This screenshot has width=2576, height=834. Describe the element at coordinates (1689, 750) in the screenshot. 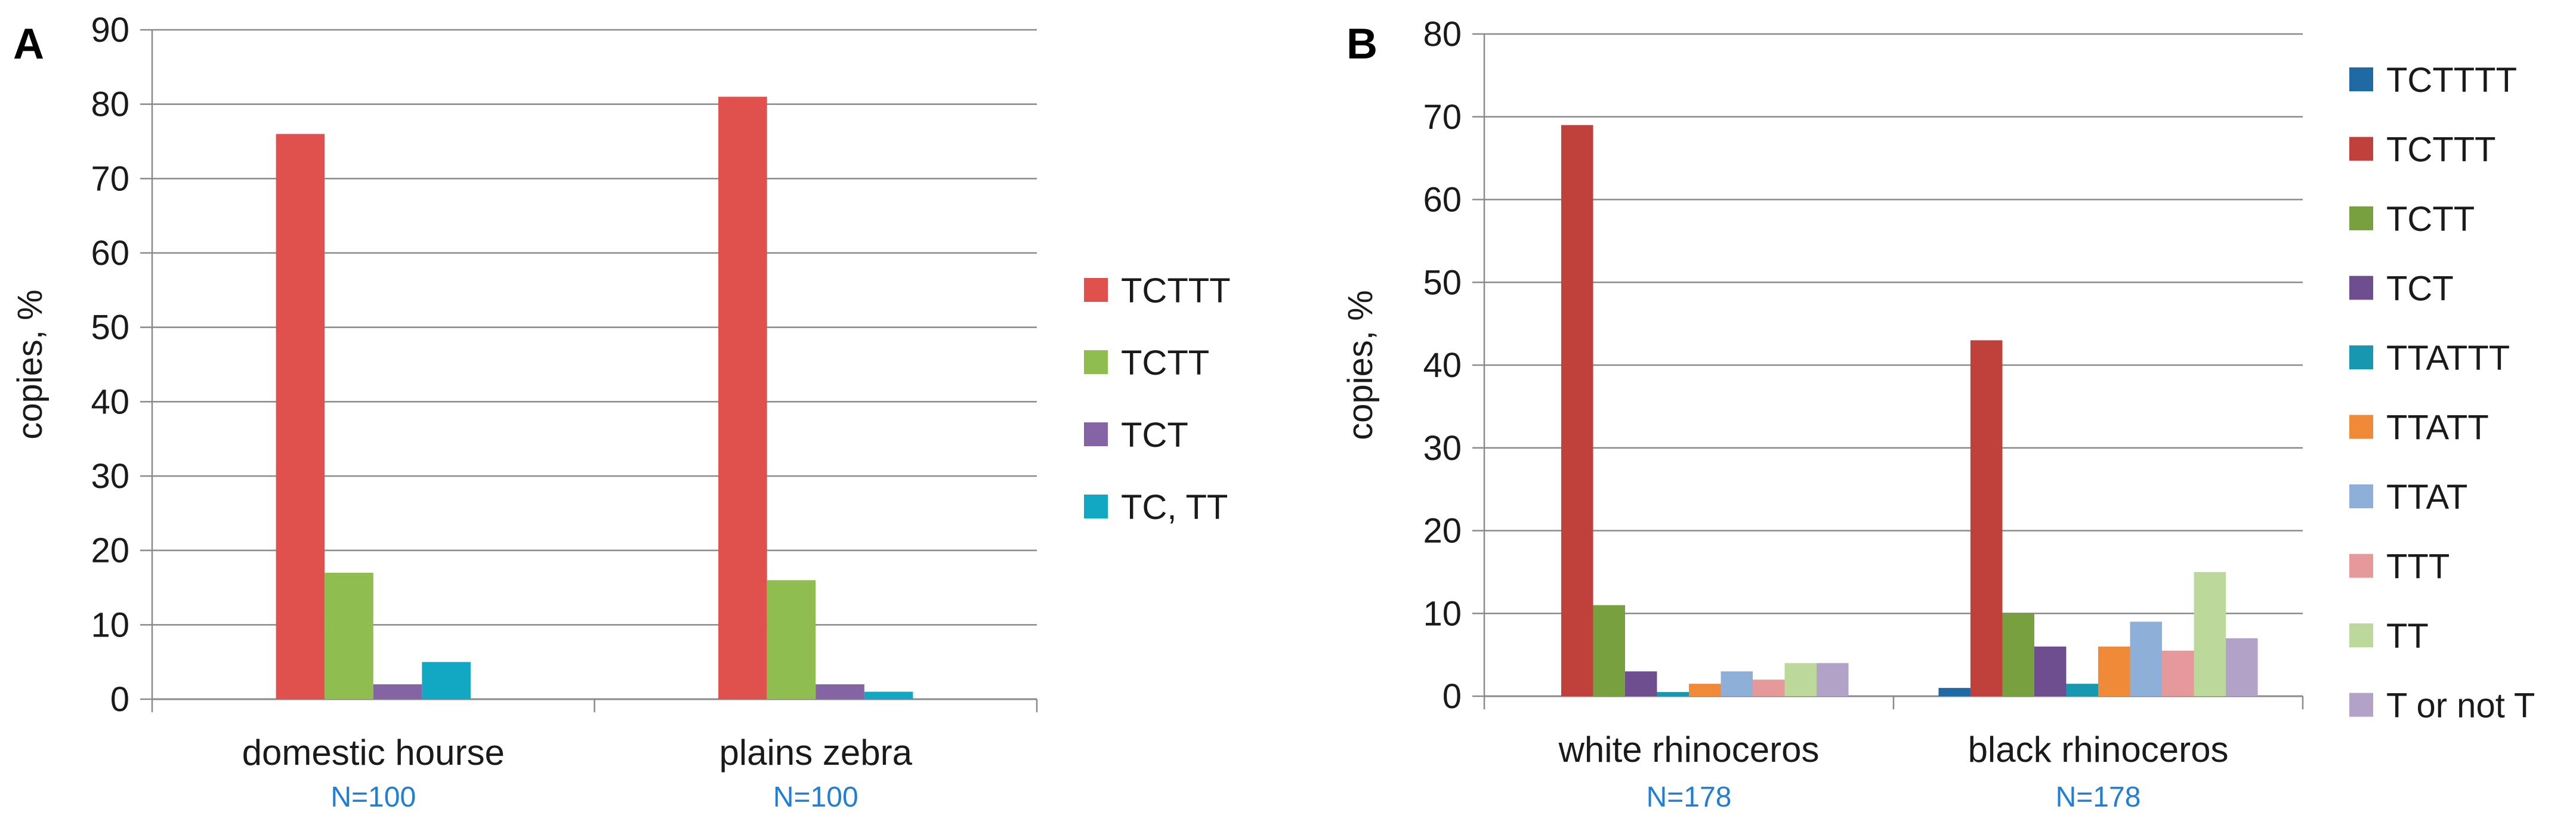

I see `x-category-label: white rhinoceros` at that location.